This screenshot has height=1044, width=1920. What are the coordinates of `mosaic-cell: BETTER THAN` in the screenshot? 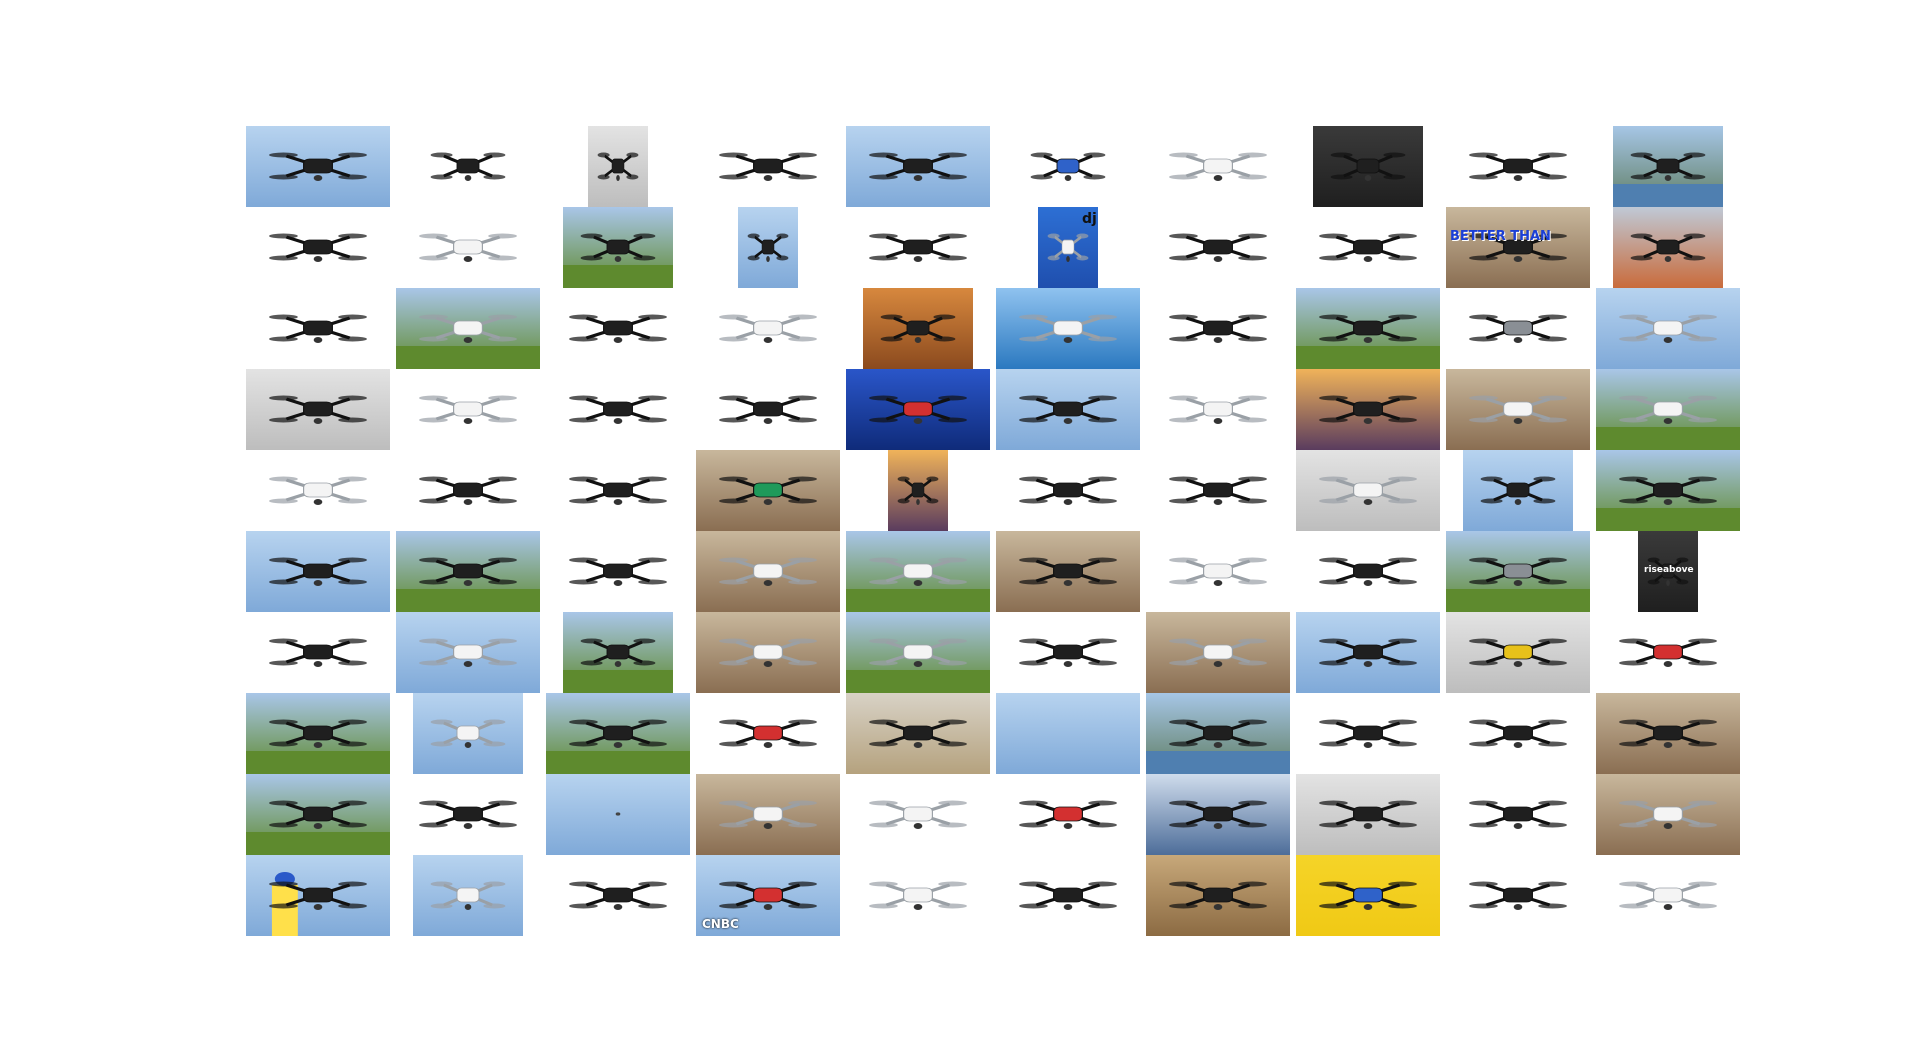 It's located at (1518, 247).